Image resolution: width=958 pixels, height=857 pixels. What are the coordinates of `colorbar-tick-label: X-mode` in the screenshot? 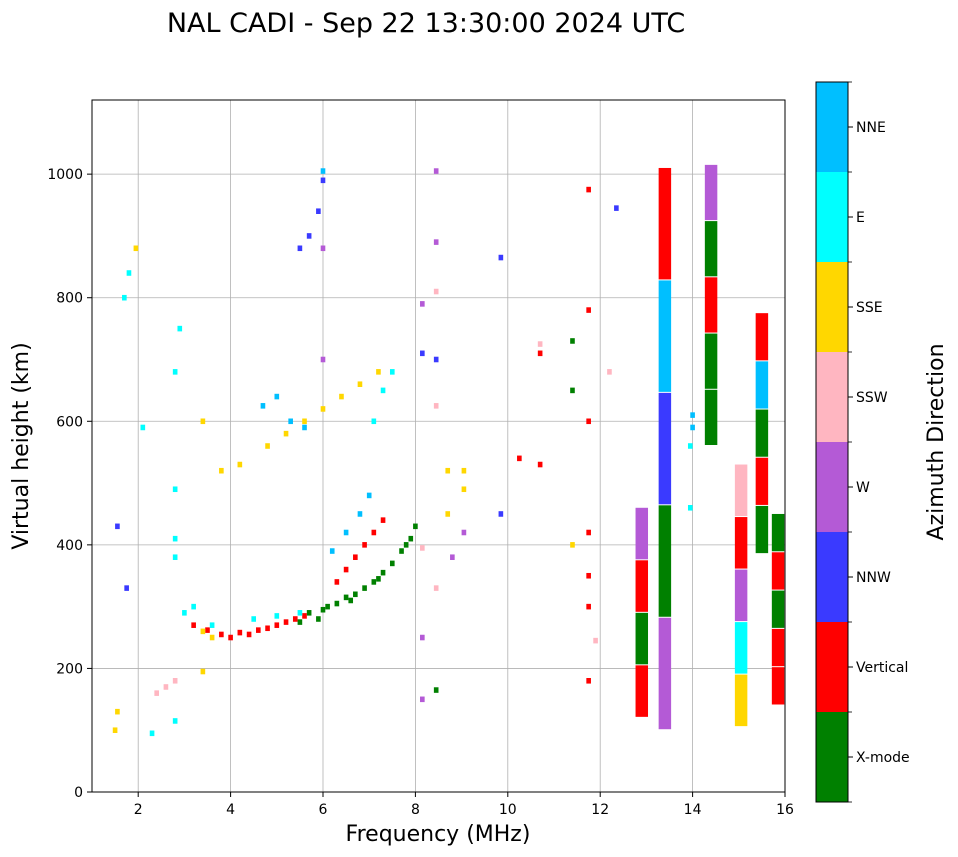 It's located at (883, 758).